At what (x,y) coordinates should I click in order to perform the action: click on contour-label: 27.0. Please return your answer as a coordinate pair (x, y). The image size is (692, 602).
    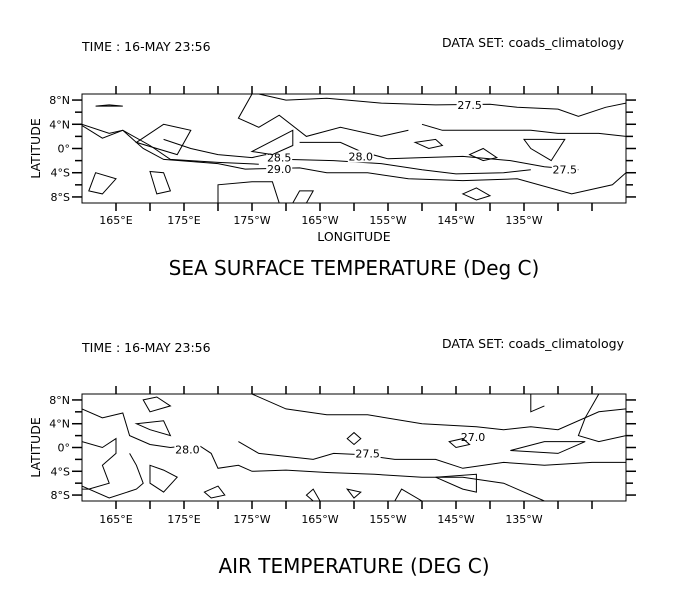
    Looking at the image, I should click on (473, 437).